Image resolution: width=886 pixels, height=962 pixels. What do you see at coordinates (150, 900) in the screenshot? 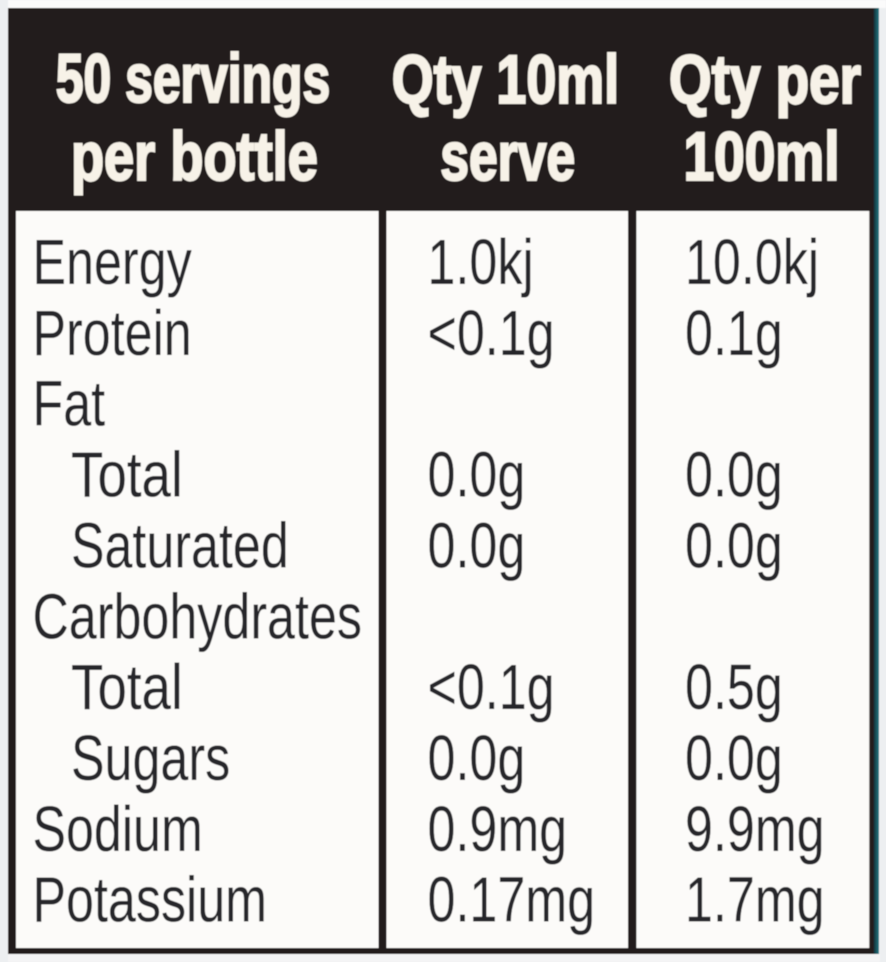
I see `svg-text: Potassium` at bounding box center [150, 900].